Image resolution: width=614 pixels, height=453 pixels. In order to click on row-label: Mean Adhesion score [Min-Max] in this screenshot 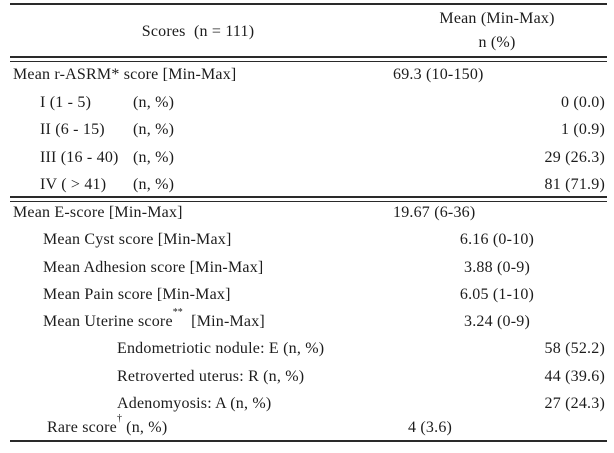, I will do `click(153, 267)`.